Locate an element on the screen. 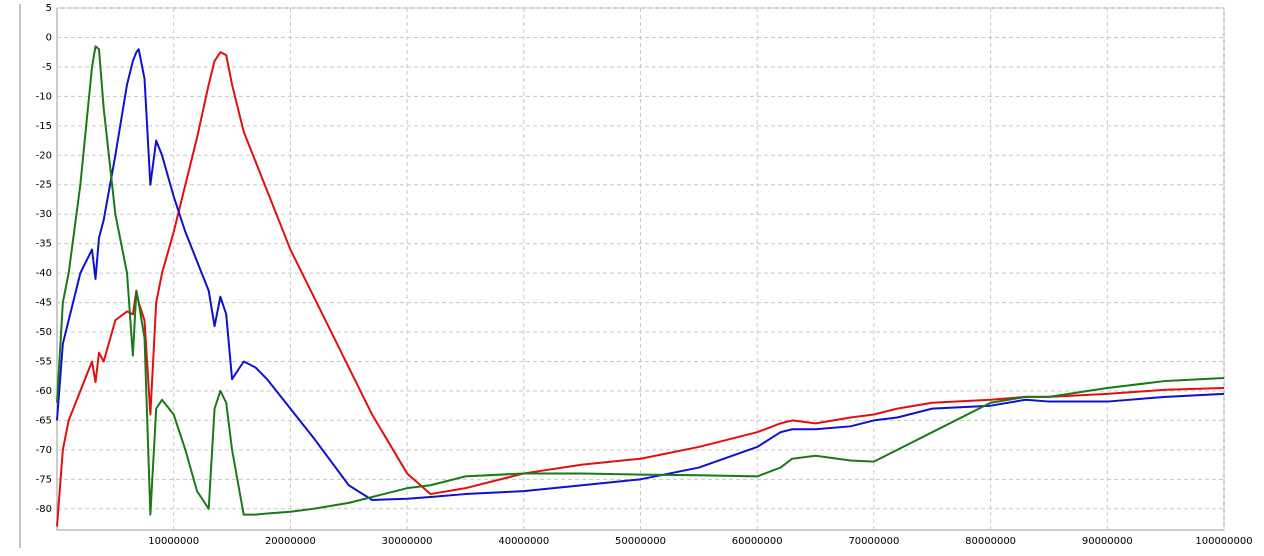 This screenshot has height=556, width=1264. x-tick-label: 70000000 is located at coordinates (873, 541).